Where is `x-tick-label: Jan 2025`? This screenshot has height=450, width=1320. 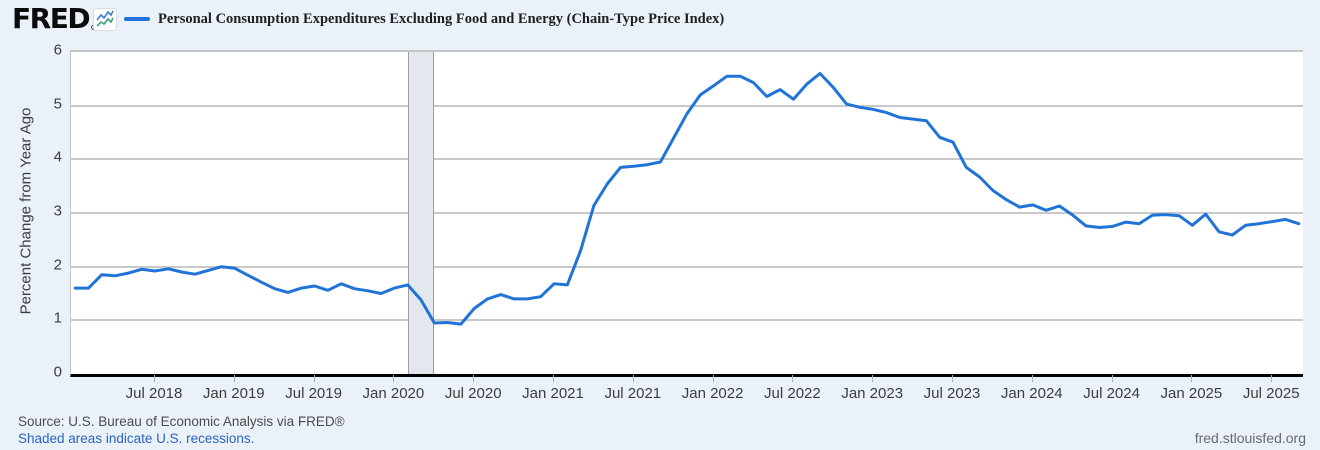
x-tick-label: Jan 2025 is located at coordinates (1191, 393).